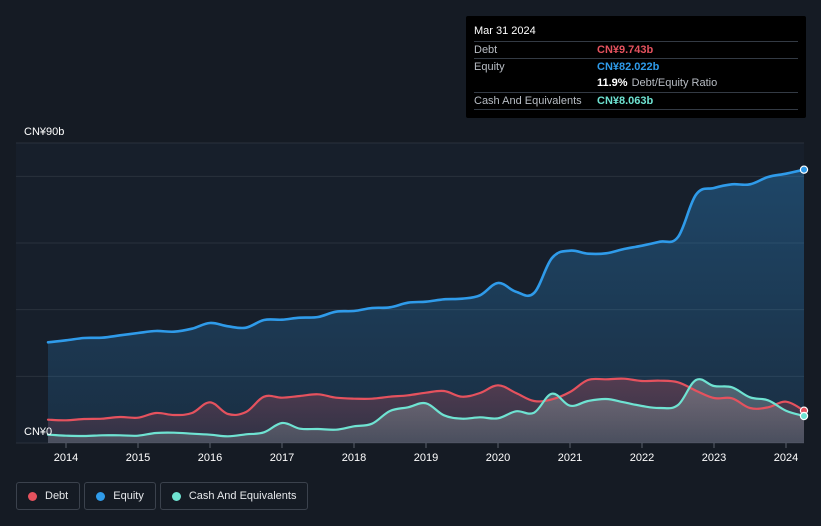 This screenshot has width=821, height=526. Describe the element at coordinates (426, 399) in the screenshot. I see `debt-line` at that location.